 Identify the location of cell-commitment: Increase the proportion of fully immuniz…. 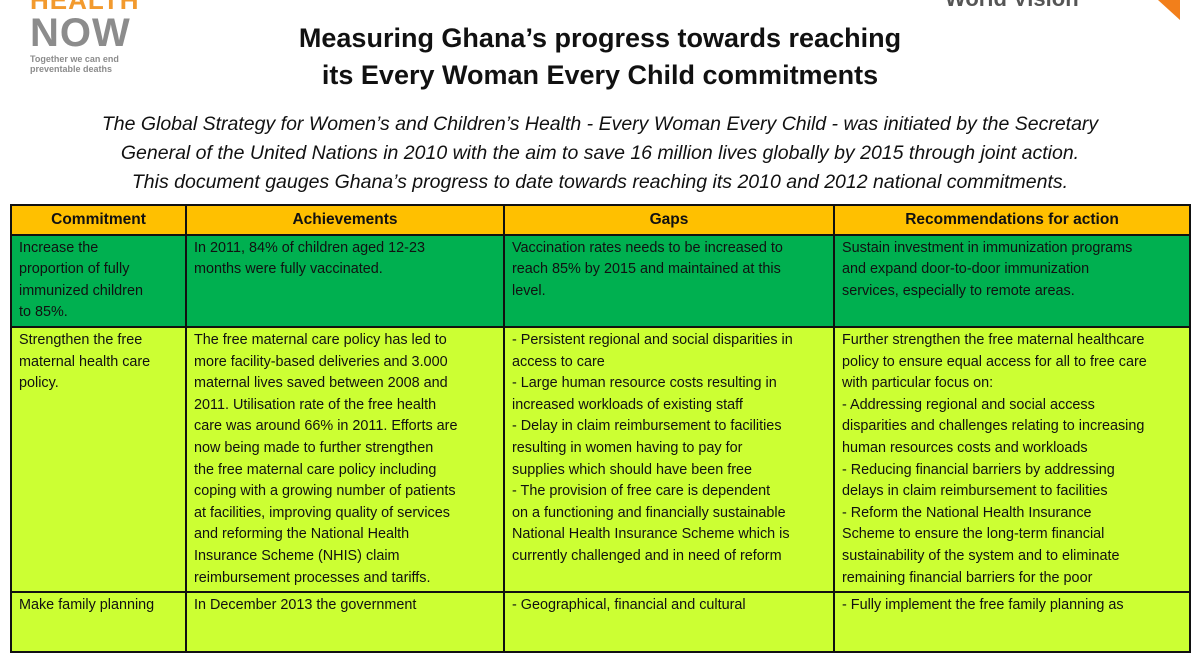
(98, 280).